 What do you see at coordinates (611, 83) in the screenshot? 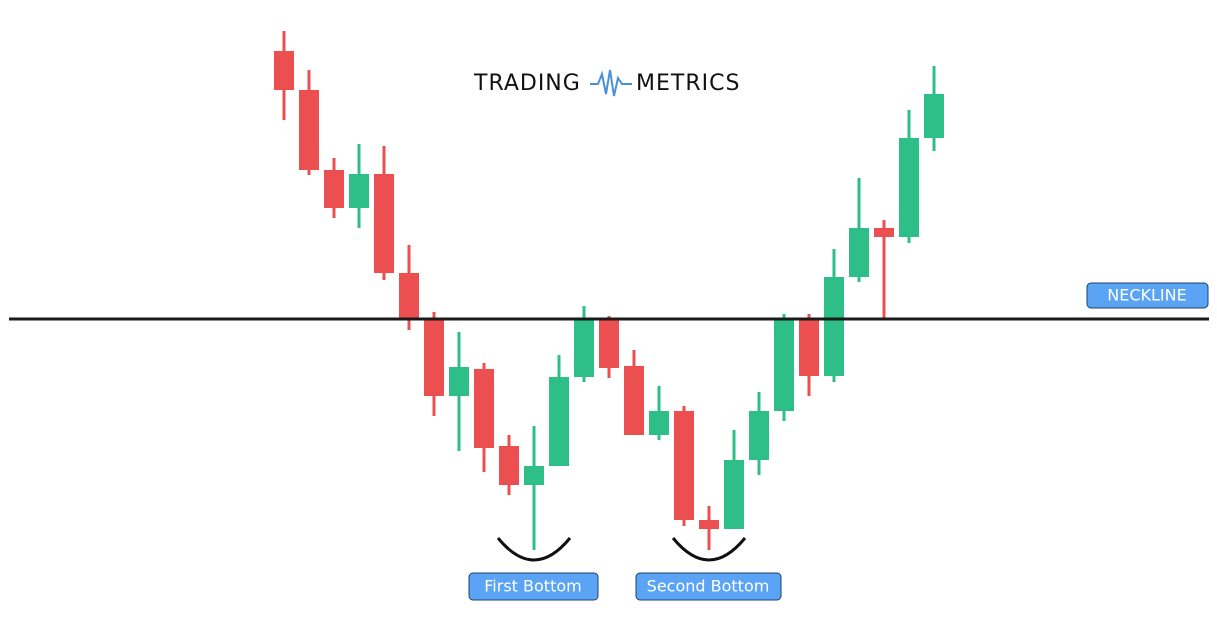
I see `logo-icon` at bounding box center [611, 83].